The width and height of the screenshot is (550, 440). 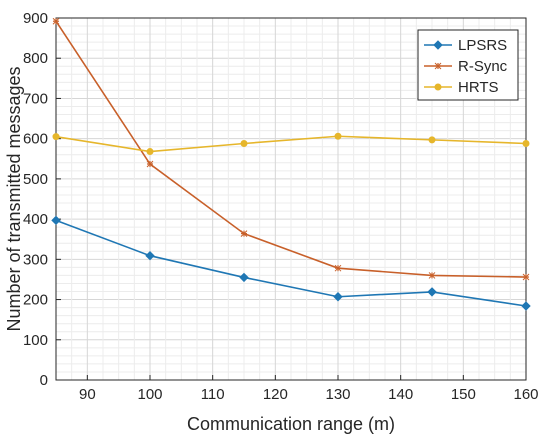 What do you see at coordinates (483, 66) in the screenshot?
I see `legend-label-r-sync: R-Sync` at bounding box center [483, 66].